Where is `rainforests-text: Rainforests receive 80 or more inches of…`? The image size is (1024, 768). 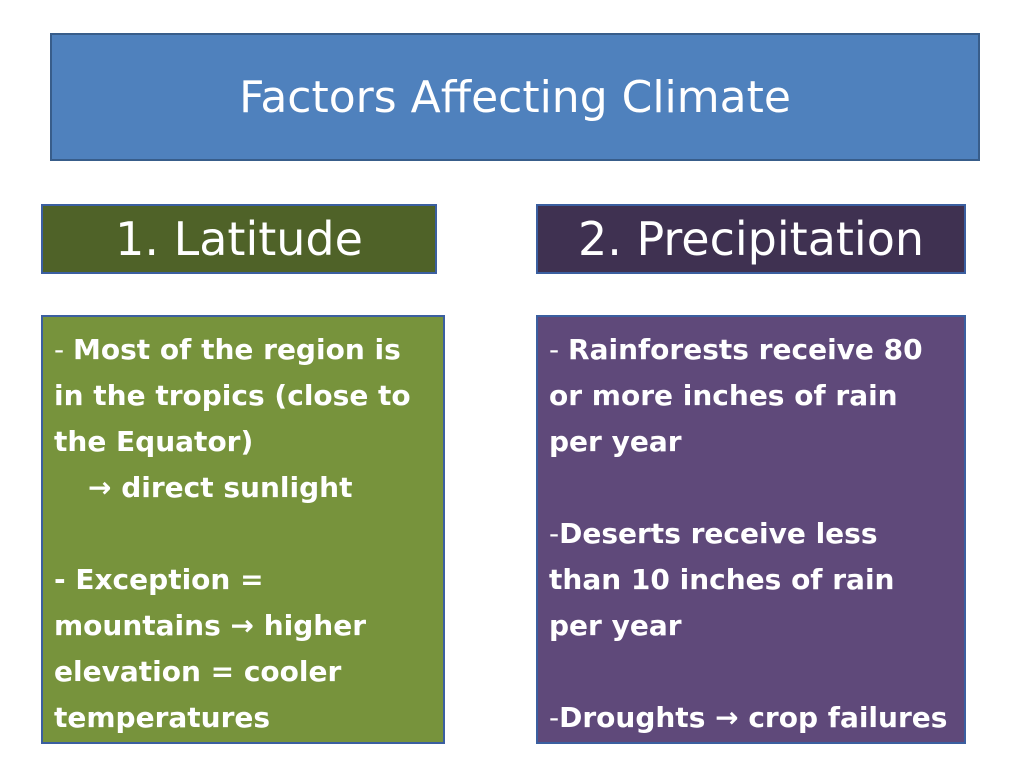 rainforests-text: Rainforests receive 80 or more inches of… is located at coordinates (736, 395).